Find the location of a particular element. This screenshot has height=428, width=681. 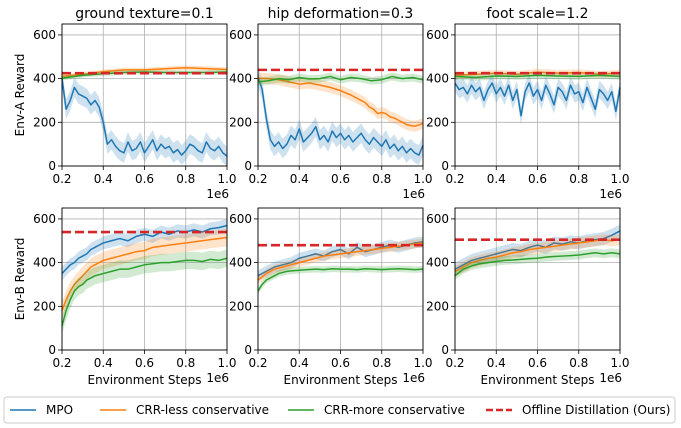

legend-label: Offline Distillation (Ours) is located at coordinates (596, 410).